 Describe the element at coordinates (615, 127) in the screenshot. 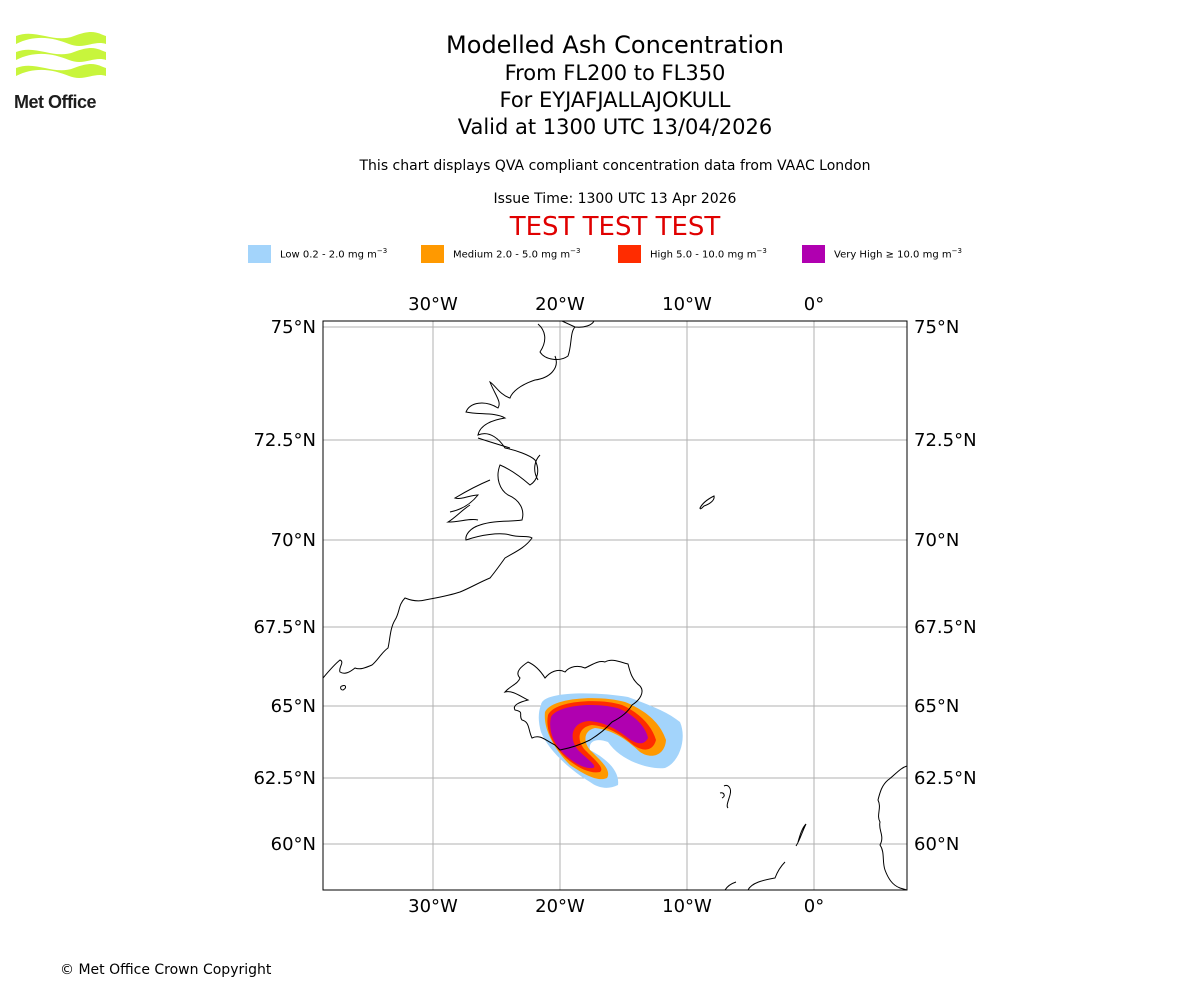

I see `valid-time: Valid at 1300 UTC 13/04/2026` at that location.